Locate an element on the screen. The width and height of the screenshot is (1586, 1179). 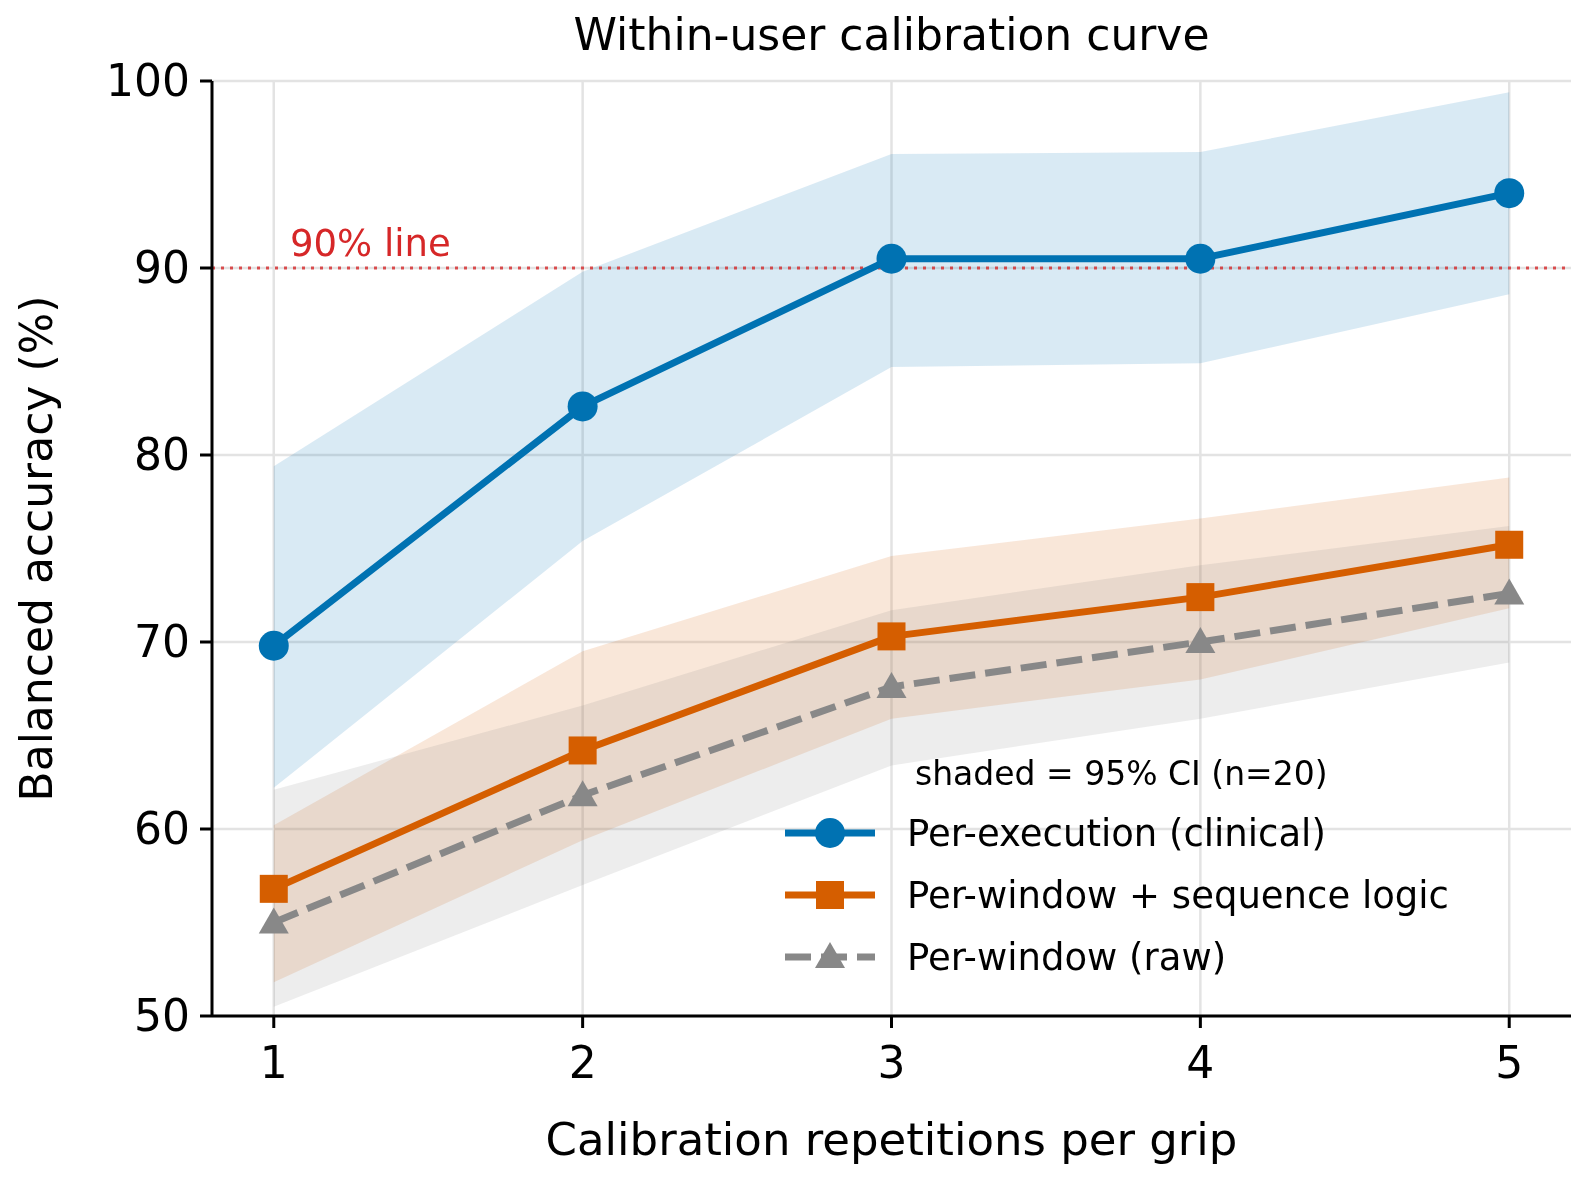
x-tick-label: 1 is located at coordinates (273, 1062).